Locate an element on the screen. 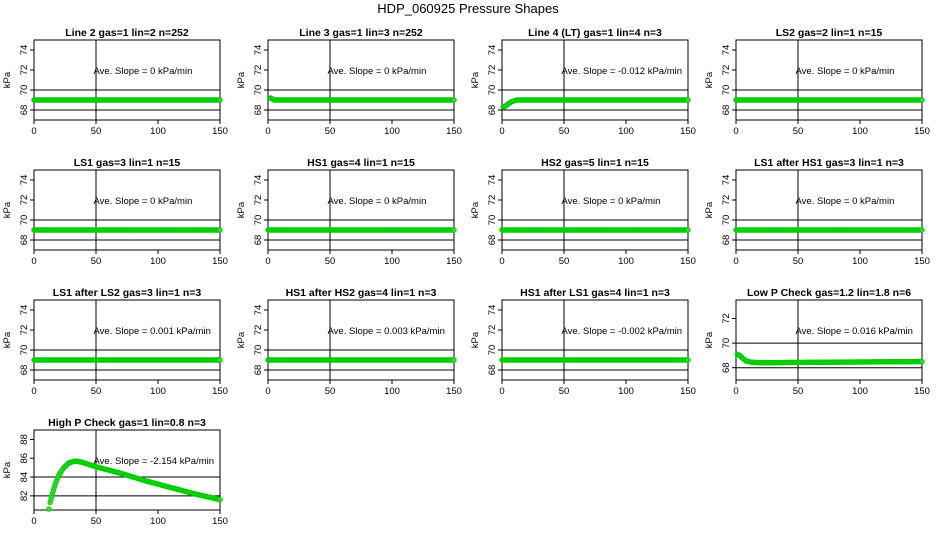 Image resolution: width=936 pixels, height=540 pixels. slope-annotation: Ave. Slope = 0.001 kPa/min is located at coordinates (152, 331).